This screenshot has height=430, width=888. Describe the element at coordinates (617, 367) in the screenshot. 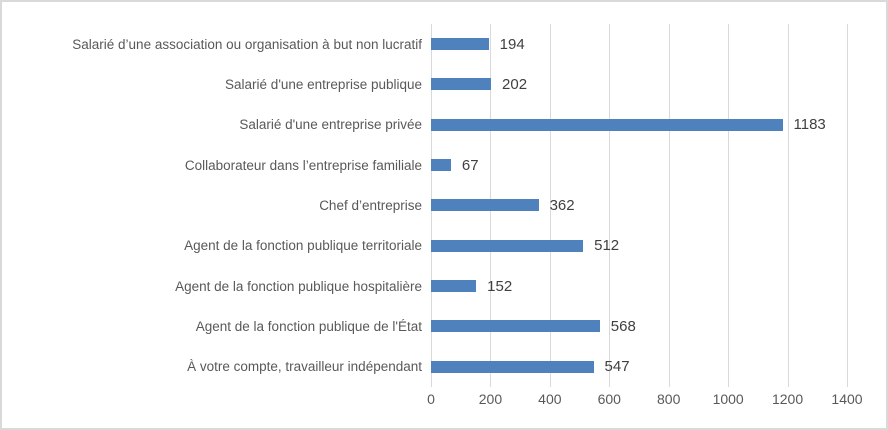

I see `value-label: 547` at that location.